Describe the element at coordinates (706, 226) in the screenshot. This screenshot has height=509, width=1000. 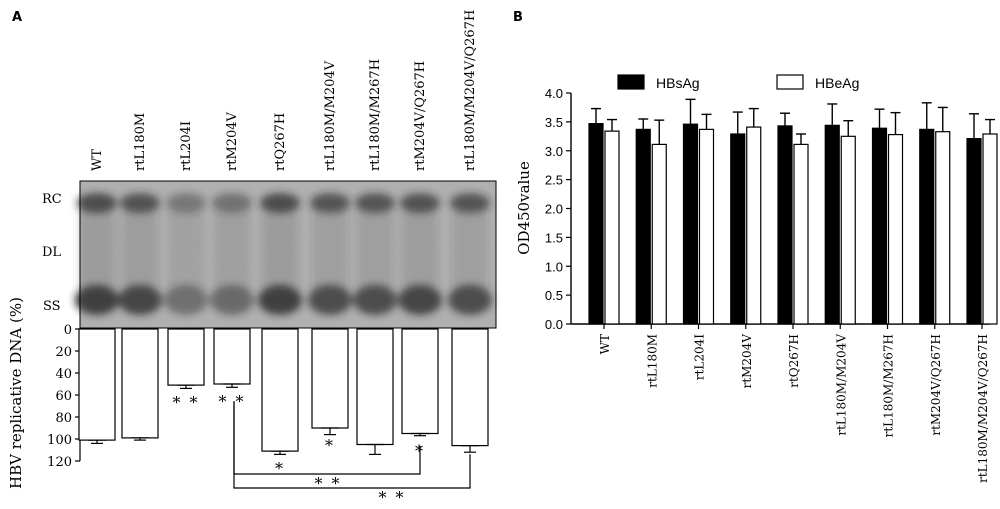
I see `bar-hbeag-rtl204i` at that location.